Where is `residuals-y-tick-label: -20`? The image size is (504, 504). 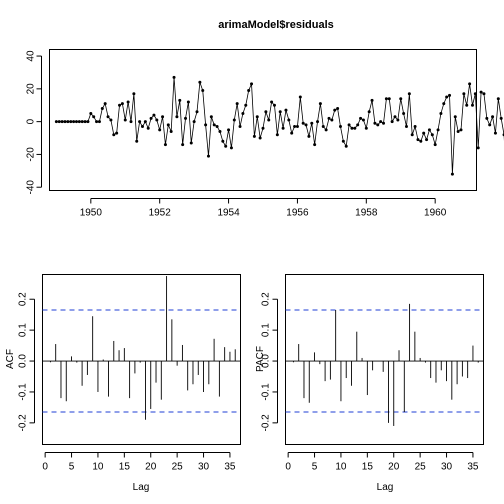
residuals-y-tick-label: -20 is located at coordinates (31, 154).